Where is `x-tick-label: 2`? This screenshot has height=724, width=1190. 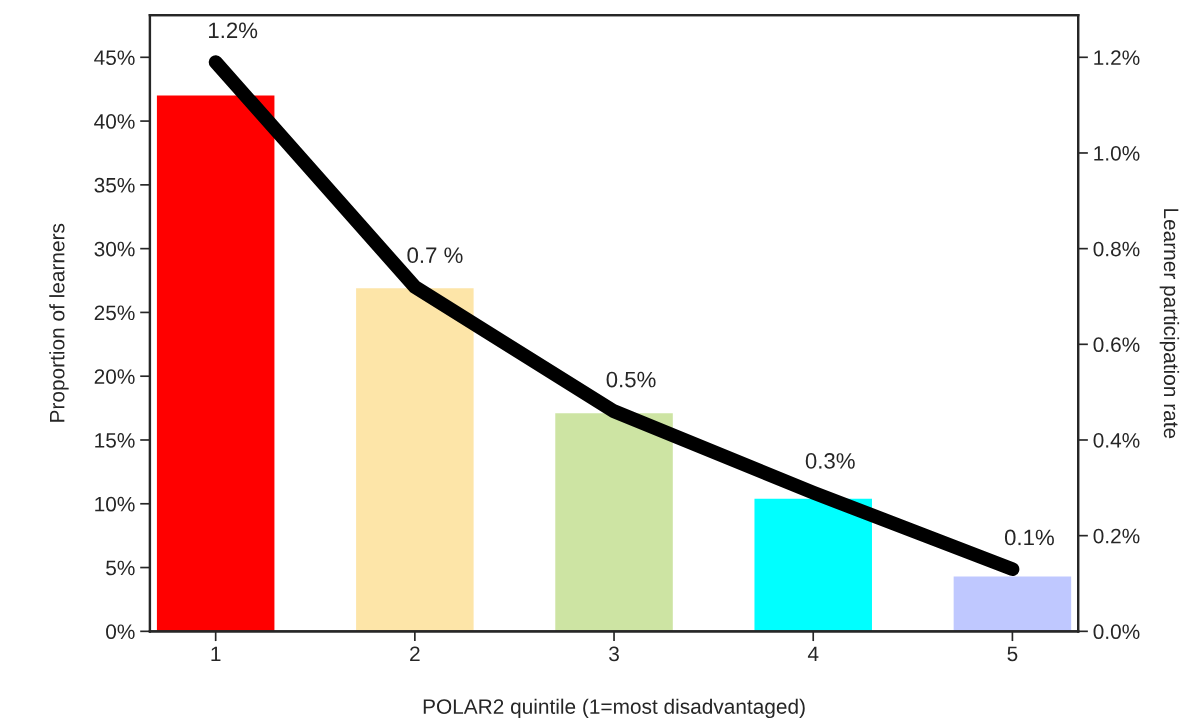
x-tick-label: 2 is located at coordinates (415, 654).